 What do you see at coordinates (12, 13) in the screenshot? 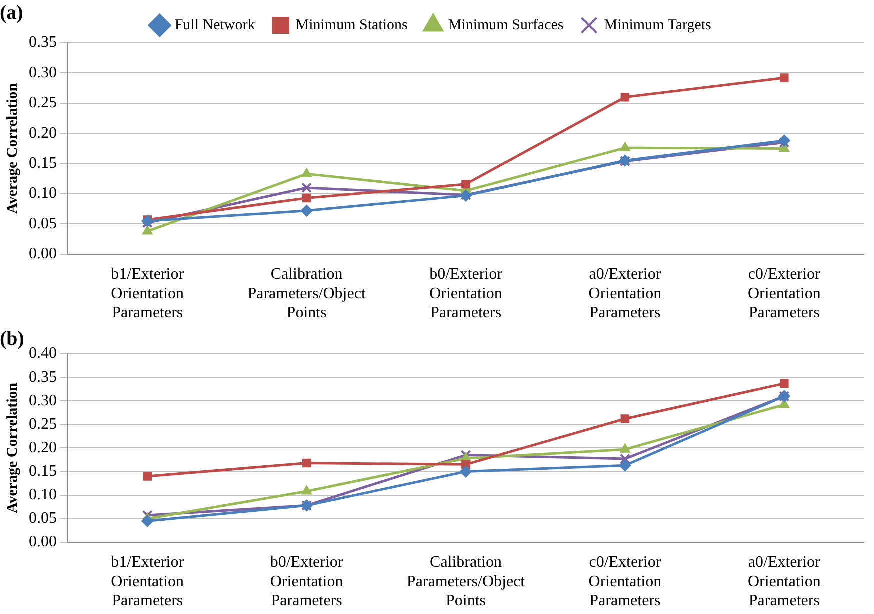
I see `chart-title: (a)` at bounding box center [12, 13].